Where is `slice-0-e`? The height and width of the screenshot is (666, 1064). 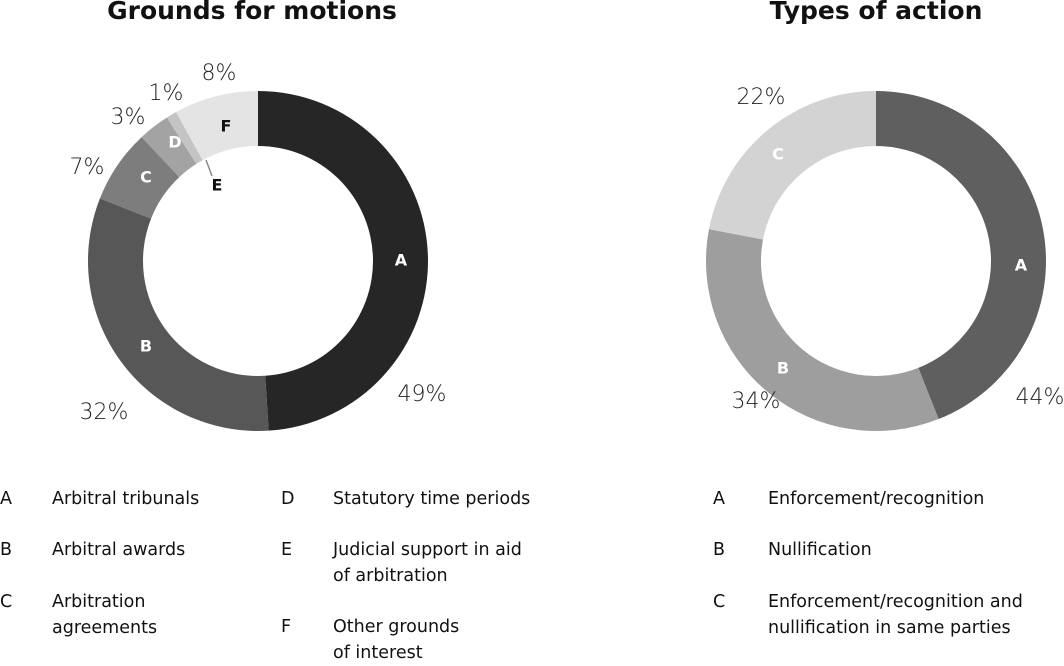 slice-0-e is located at coordinates (184, 138).